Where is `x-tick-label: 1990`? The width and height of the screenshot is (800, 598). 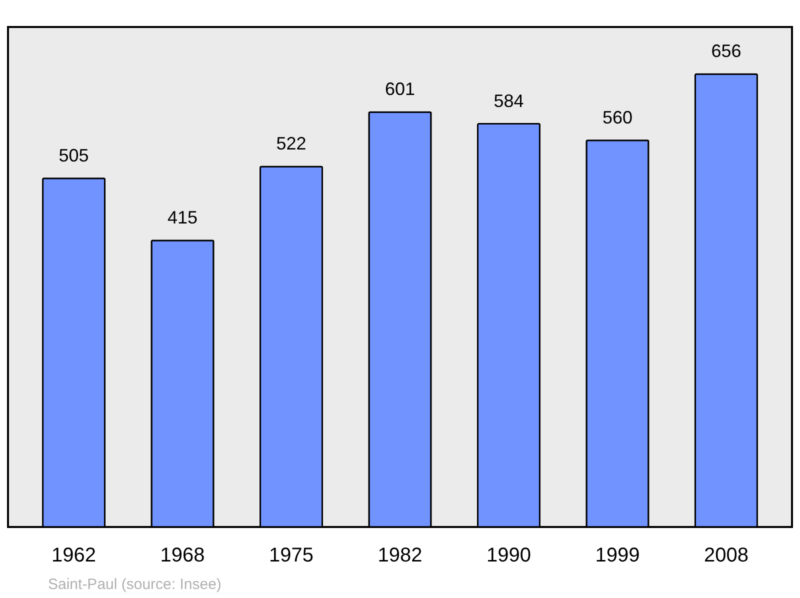
x-tick-label: 1990 is located at coordinates (508, 555).